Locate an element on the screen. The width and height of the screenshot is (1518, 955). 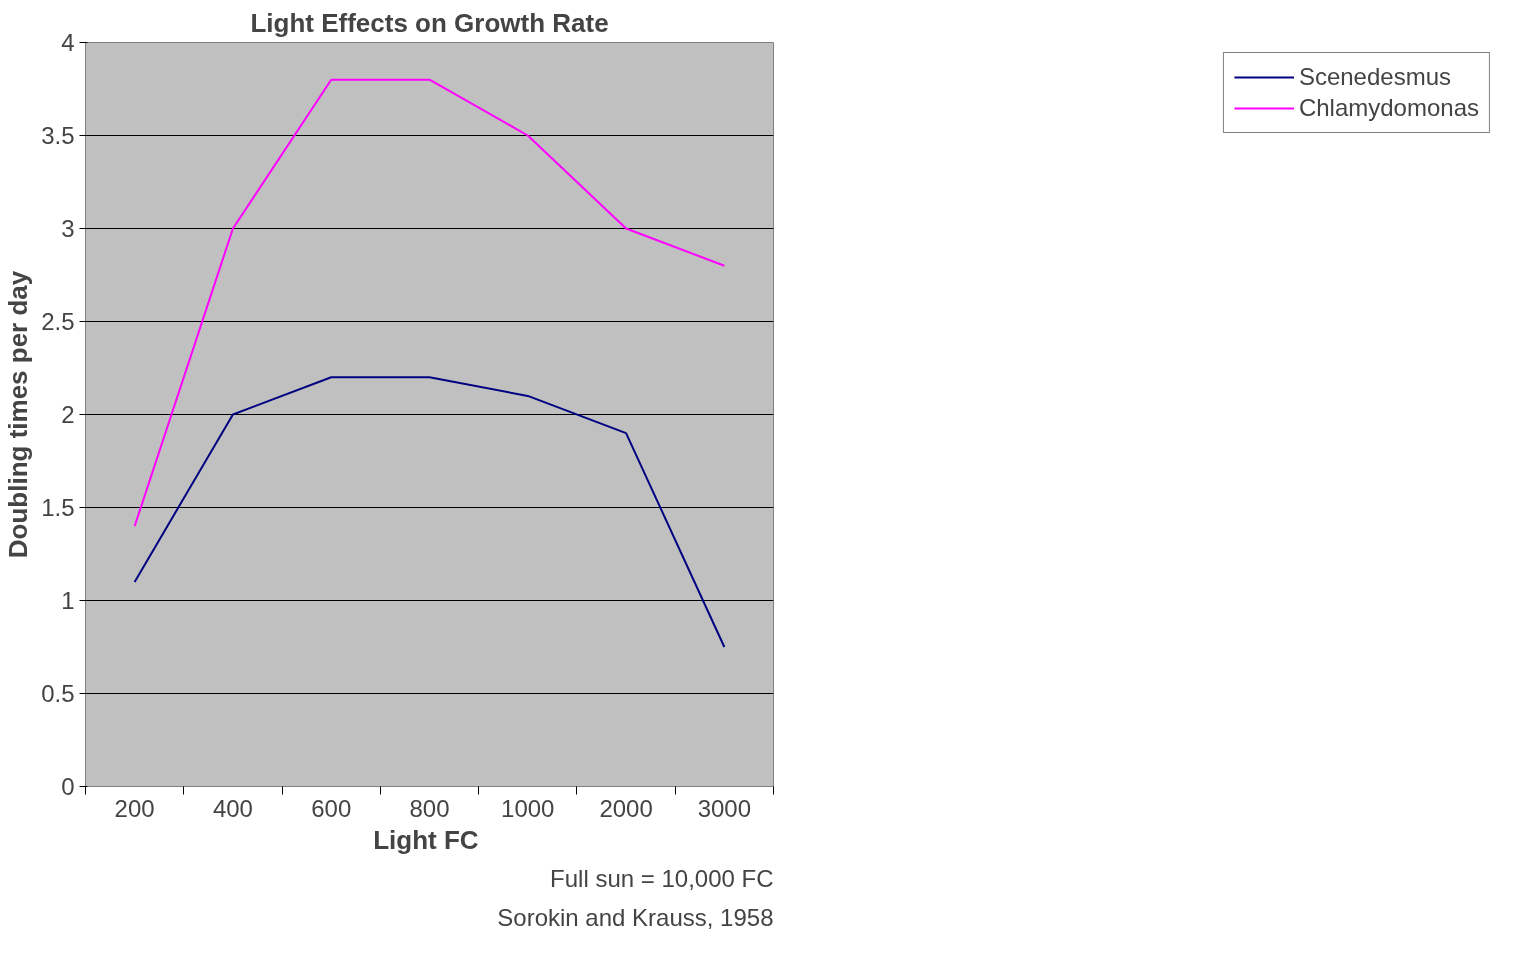
x-tick-label: 200 is located at coordinates (134, 808).